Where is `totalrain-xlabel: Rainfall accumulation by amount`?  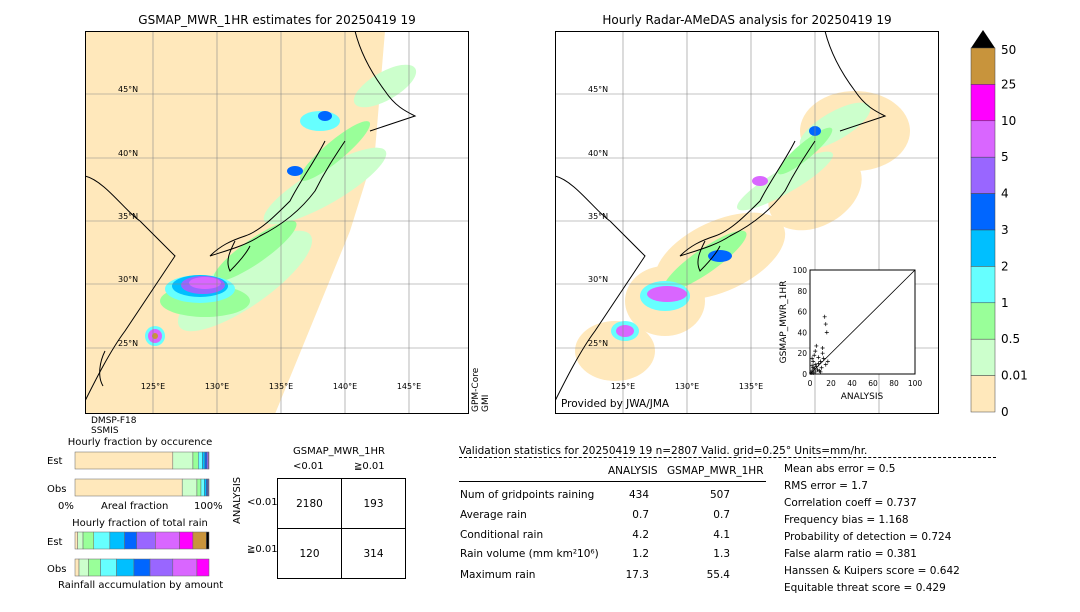 totalrain-xlabel: Rainfall accumulation by amount is located at coordinates (141, 585).